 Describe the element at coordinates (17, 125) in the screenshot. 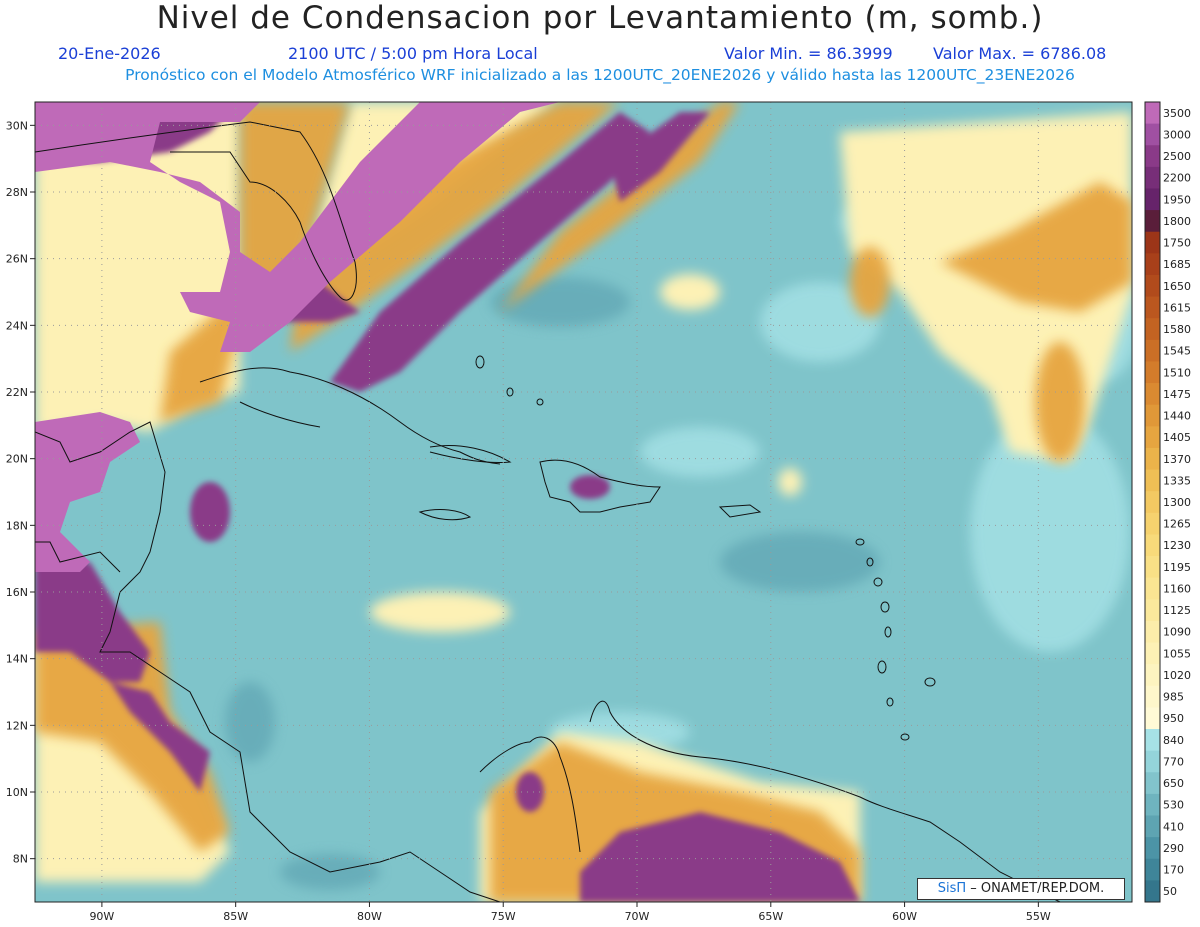

I see `lat-tick-label: 30N` at that location.